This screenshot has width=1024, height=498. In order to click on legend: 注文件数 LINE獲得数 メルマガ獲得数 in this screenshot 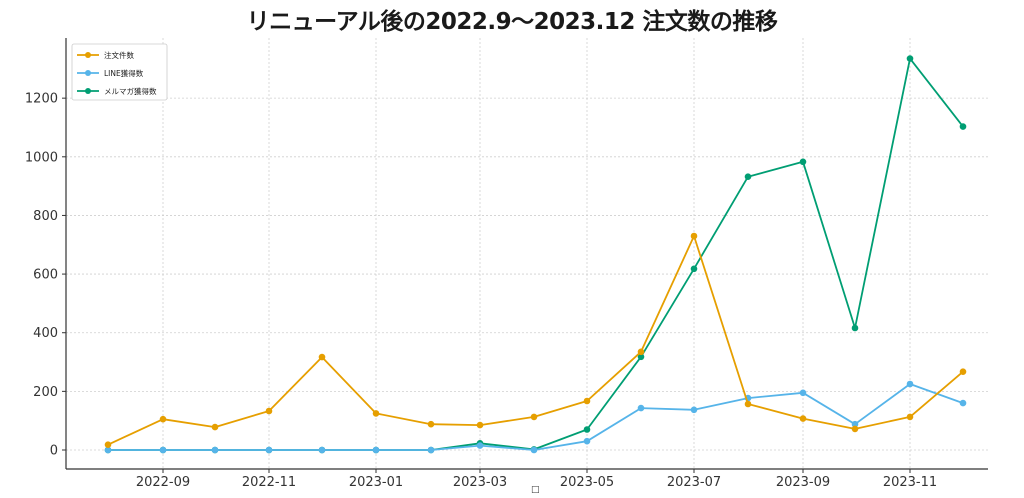, I will do `click(119, 72)`.